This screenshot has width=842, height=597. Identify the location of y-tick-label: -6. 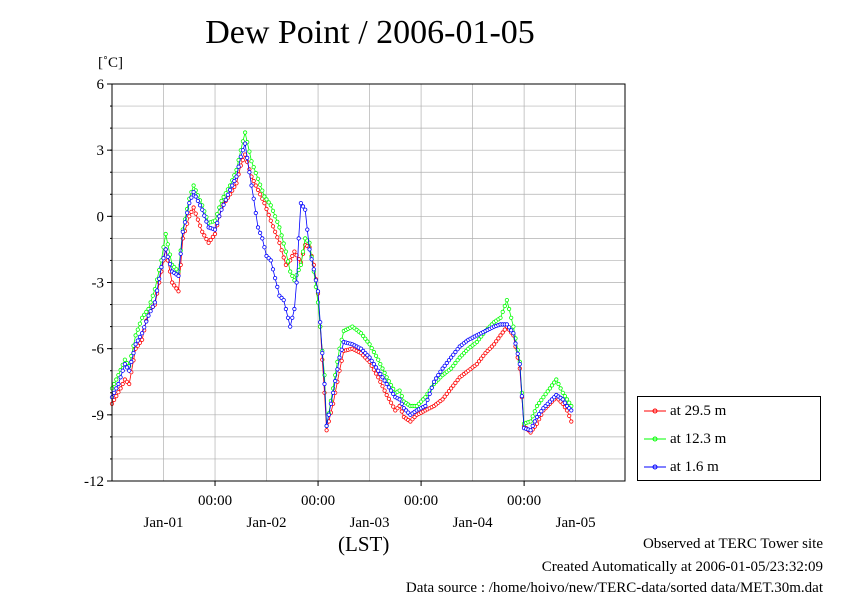
(98, 350).